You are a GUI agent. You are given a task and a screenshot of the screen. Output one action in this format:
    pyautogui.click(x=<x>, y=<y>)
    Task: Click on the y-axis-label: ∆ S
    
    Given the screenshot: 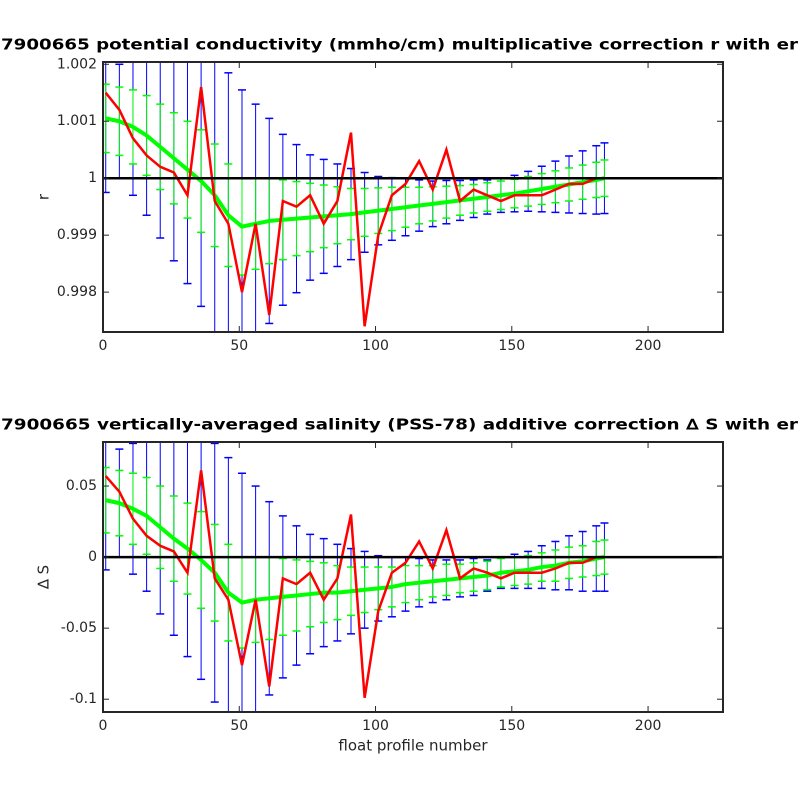 What is the action you would take?
    pyautogui.click(x=44, y=577)
    